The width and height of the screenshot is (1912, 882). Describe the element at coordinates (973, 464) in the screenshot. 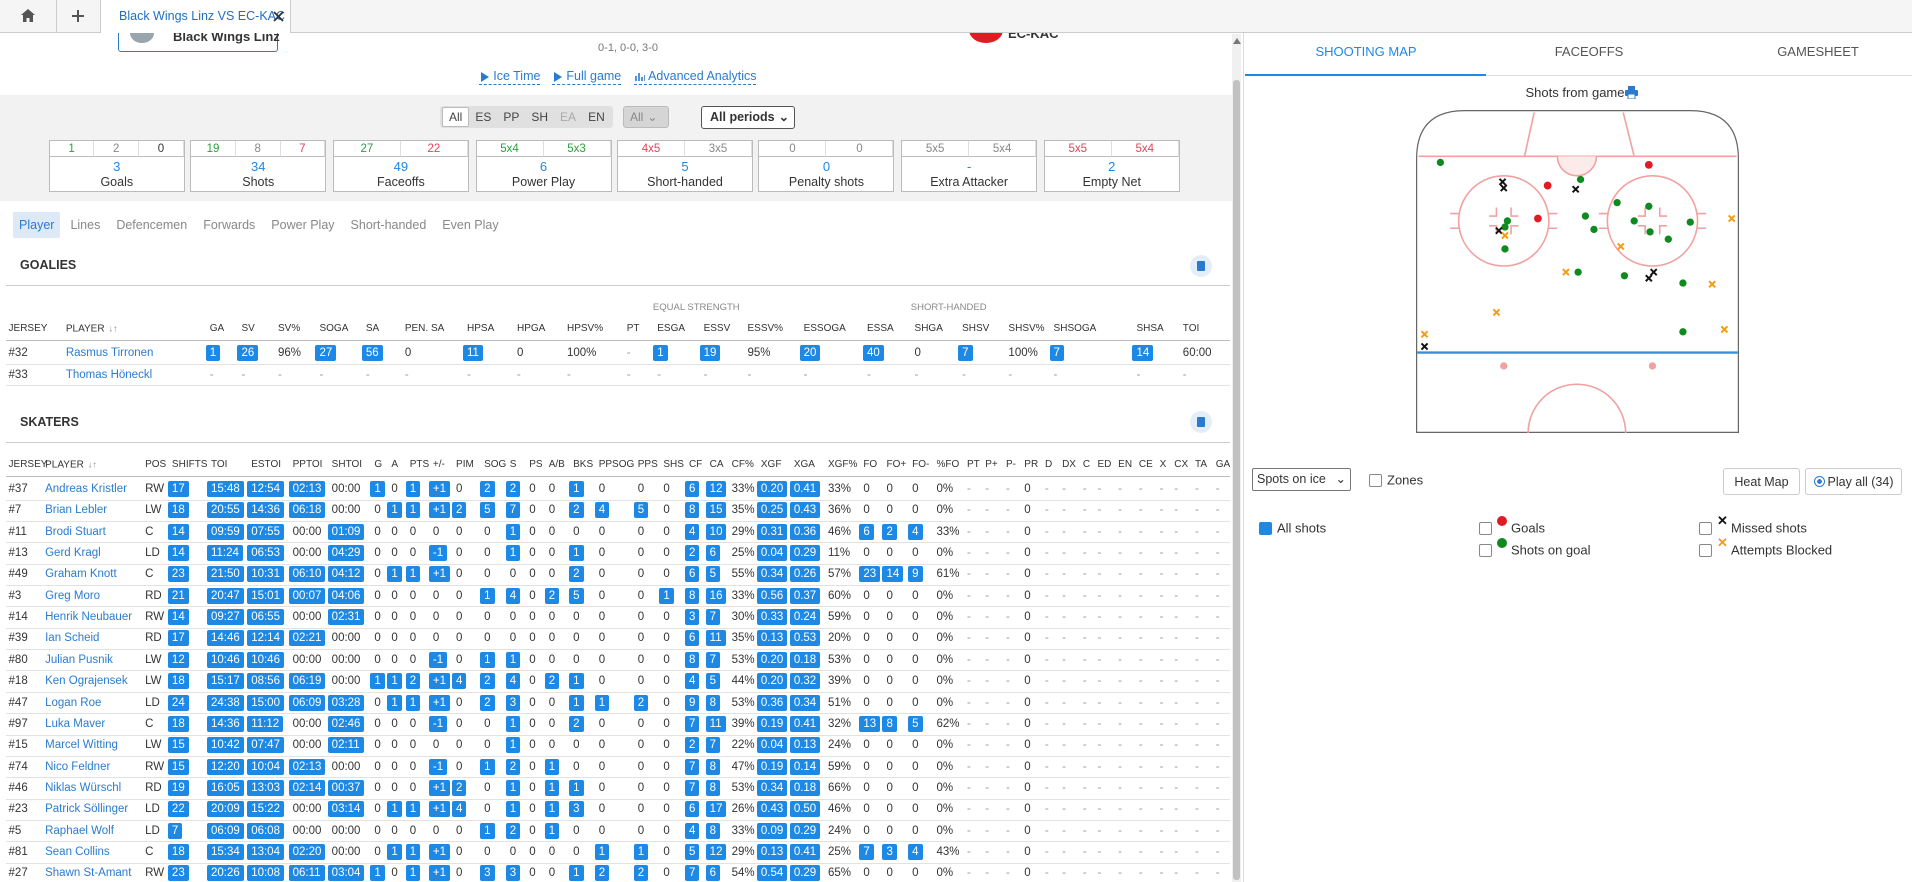

I see `column-header: PT` at that location.